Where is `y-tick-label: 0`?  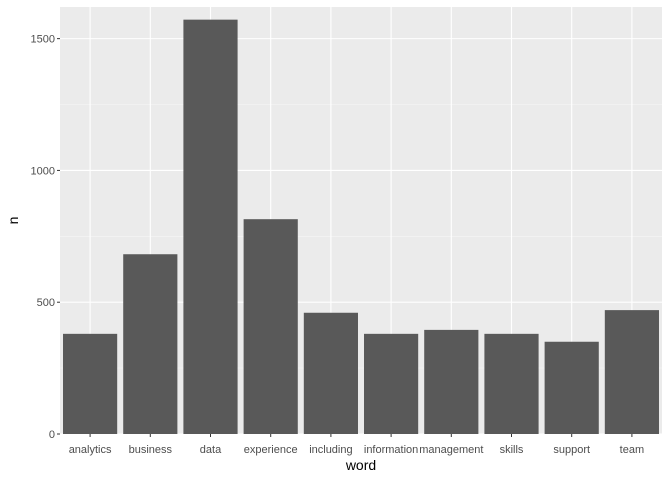
y-tick-label: 0 is located at coordinates (52, 435).